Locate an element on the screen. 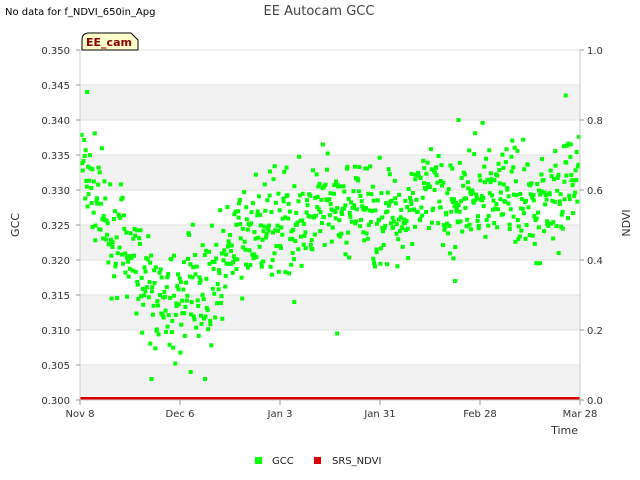 This screenshot has height=480, width=640. legend-gcc-label: GCC is located at coordinates (283, 461).